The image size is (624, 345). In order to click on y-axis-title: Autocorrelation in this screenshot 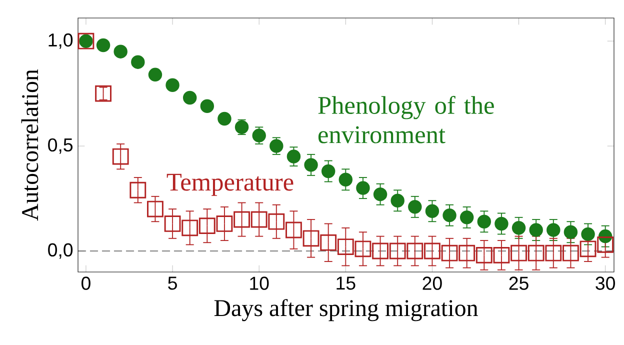, I will do `click(29, 145)`.